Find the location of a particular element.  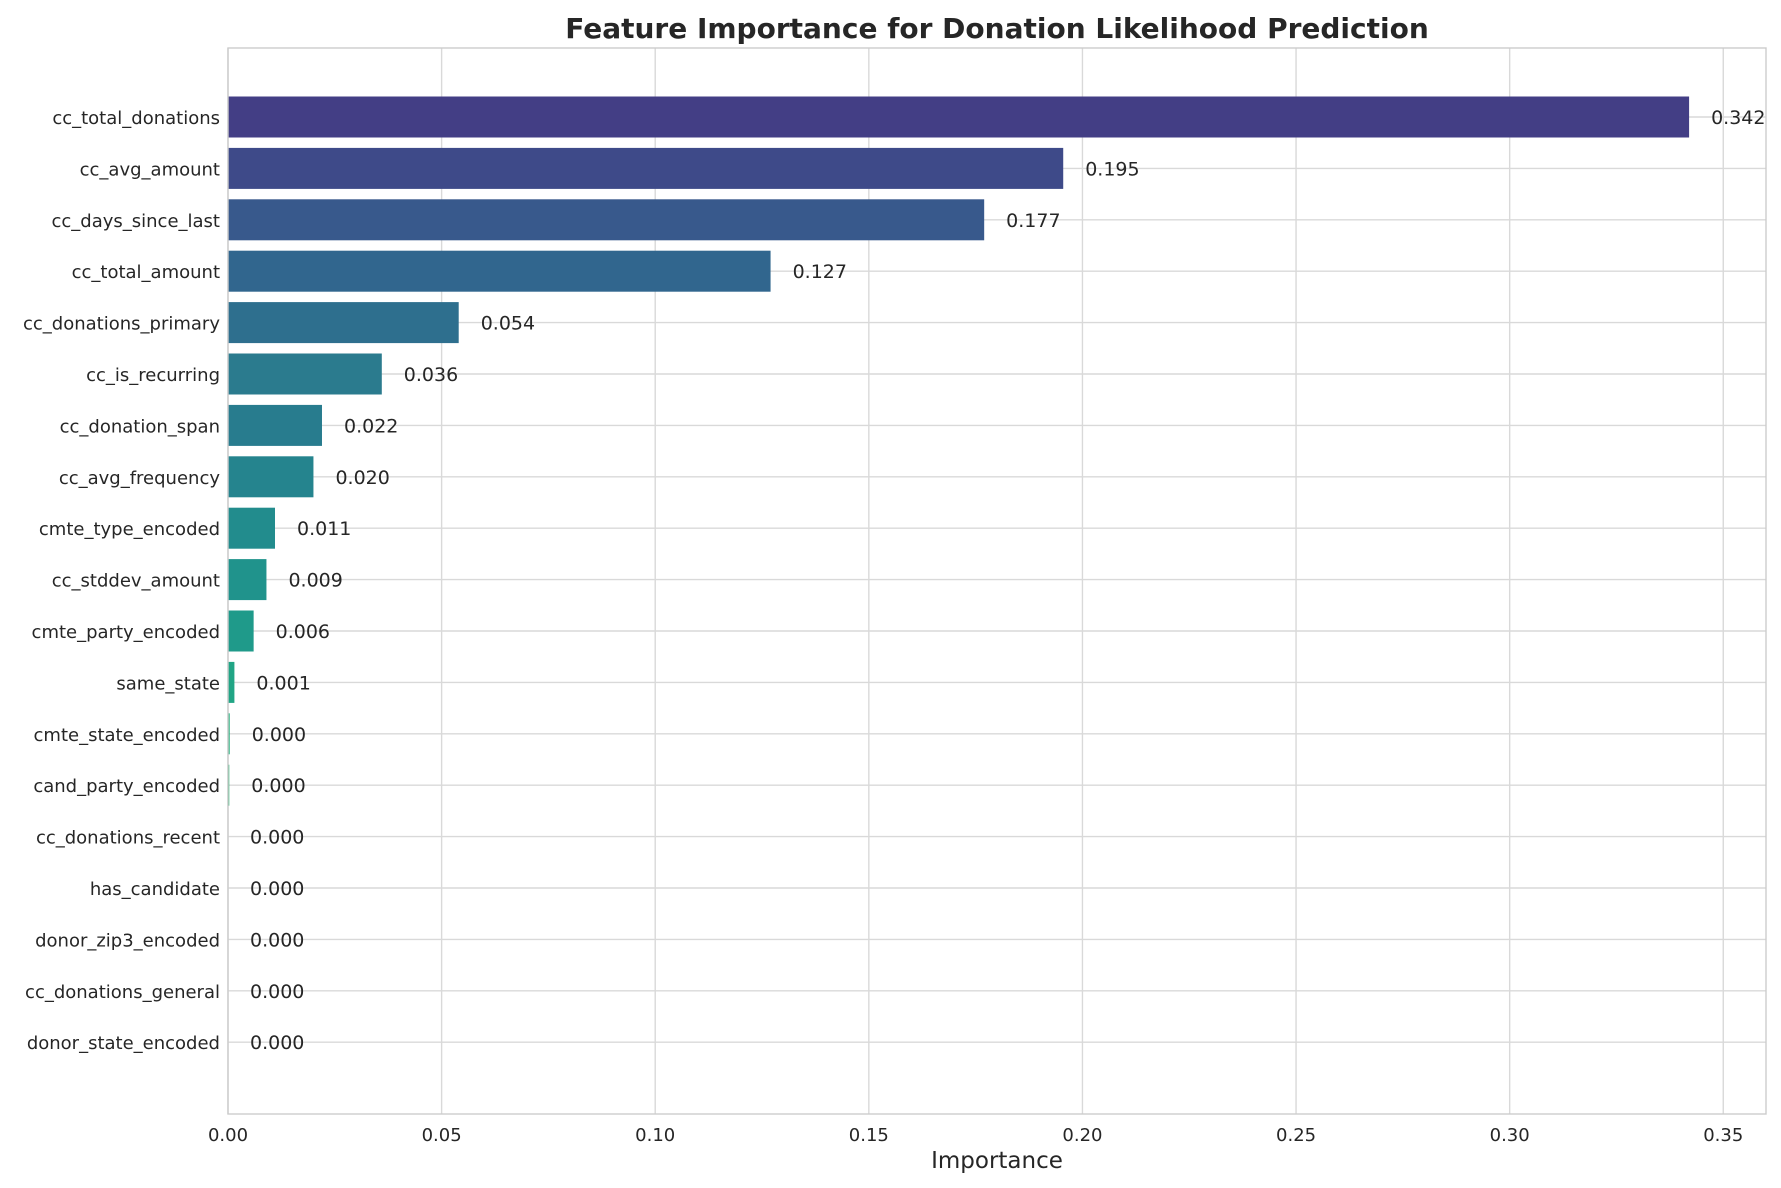

data-label: 0.009 is located at coordinates (315, 581).